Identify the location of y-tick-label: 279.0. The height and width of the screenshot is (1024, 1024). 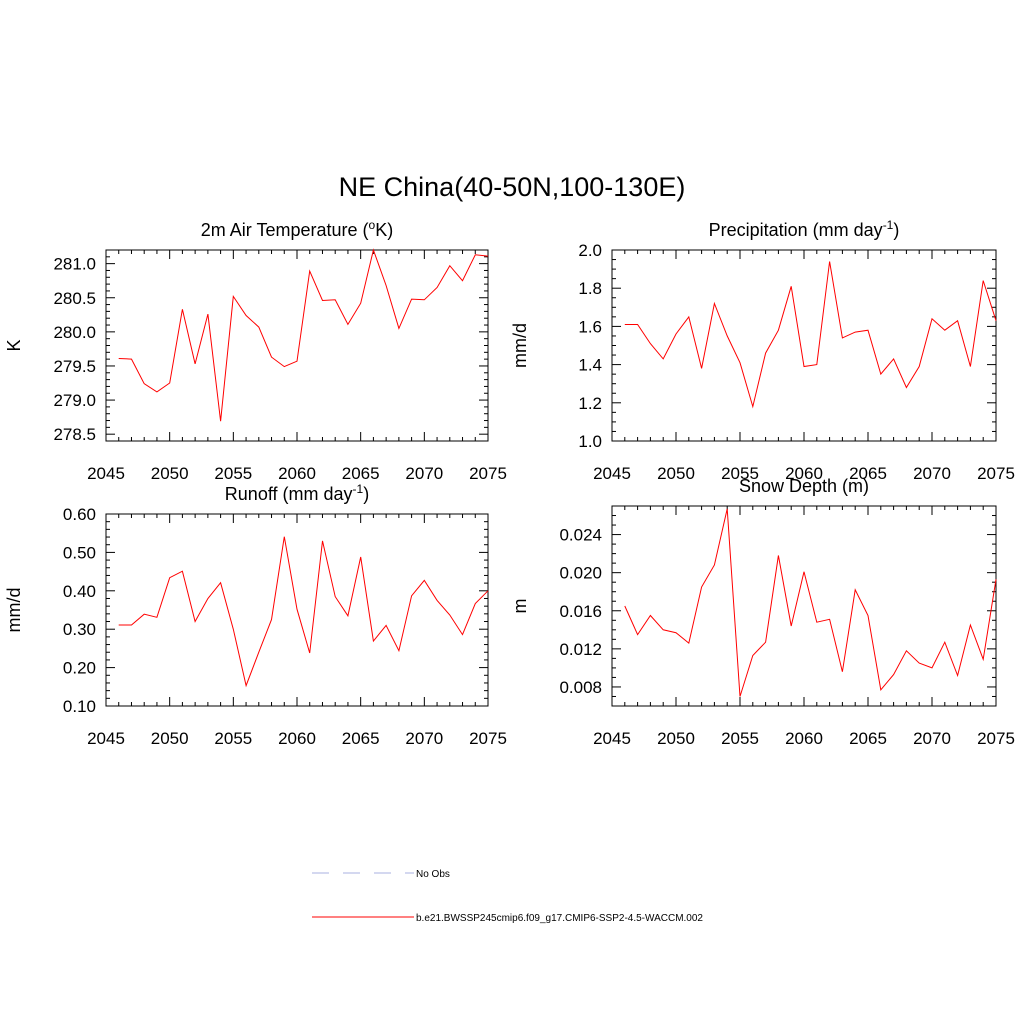
(74, 400).